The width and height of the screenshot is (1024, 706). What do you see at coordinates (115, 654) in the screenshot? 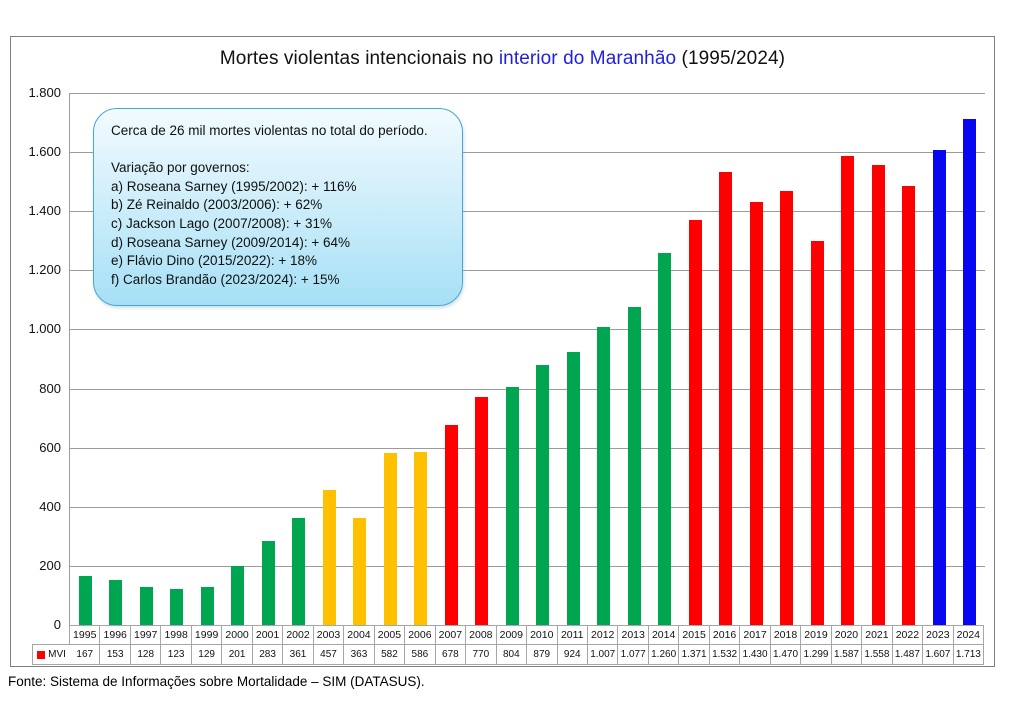
I see `value-cell: 153` at bounding box center [115, 654].